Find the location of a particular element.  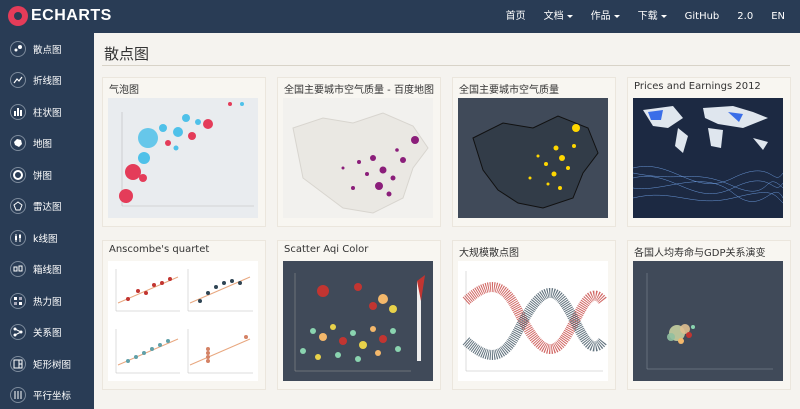

example-card-aqi-baidu-map: 全国主要城市空气质量 - 百度地图 is located at coordinates (359, 152).